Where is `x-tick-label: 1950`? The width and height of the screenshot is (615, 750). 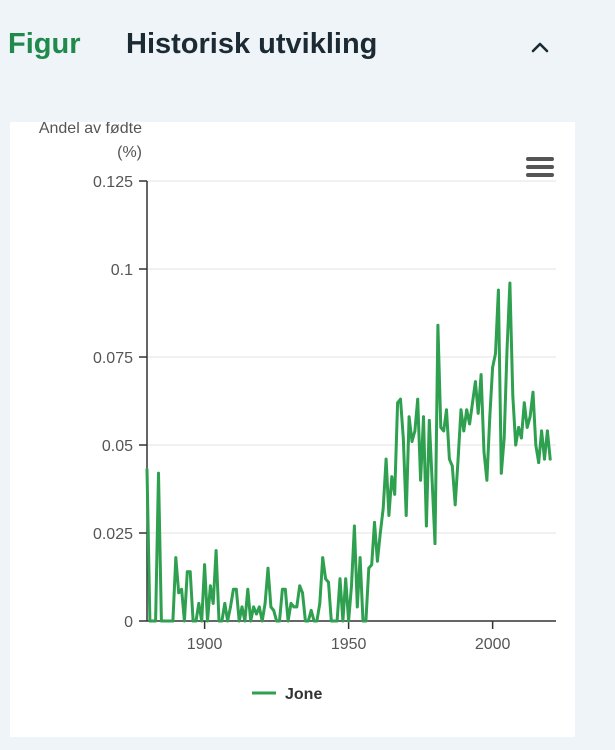 x-tick-label: 1950 is located at coordinates (349, 644).